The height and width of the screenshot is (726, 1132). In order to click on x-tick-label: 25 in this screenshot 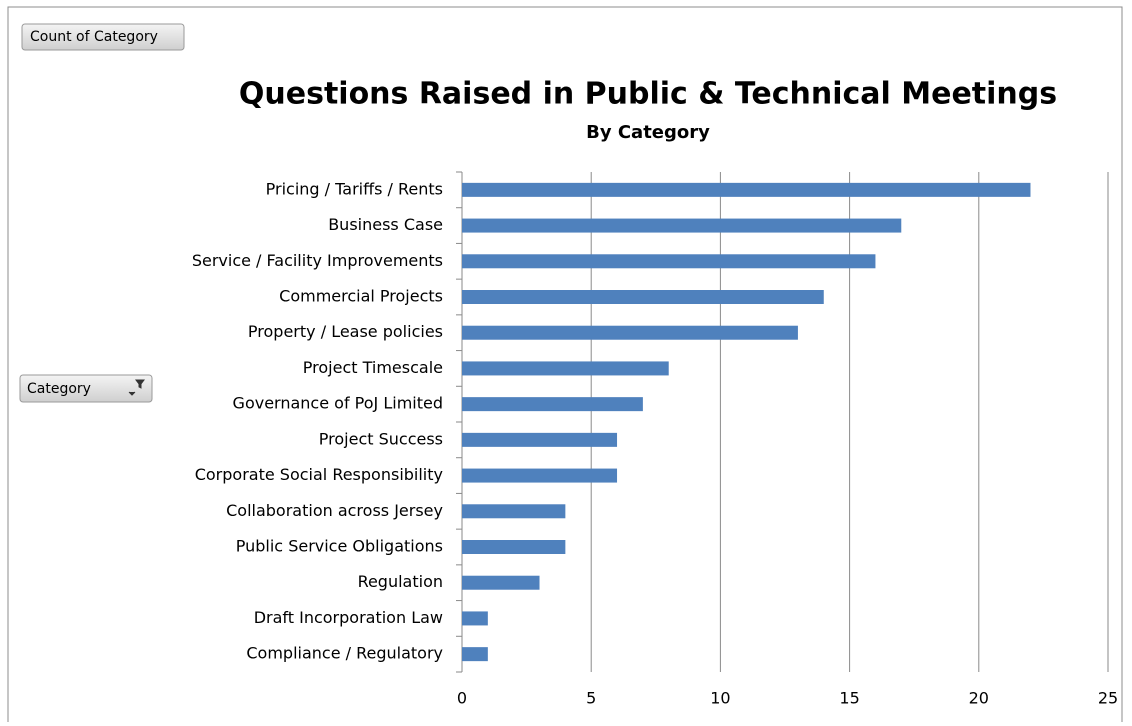, I will do `click(1108, 698)`.